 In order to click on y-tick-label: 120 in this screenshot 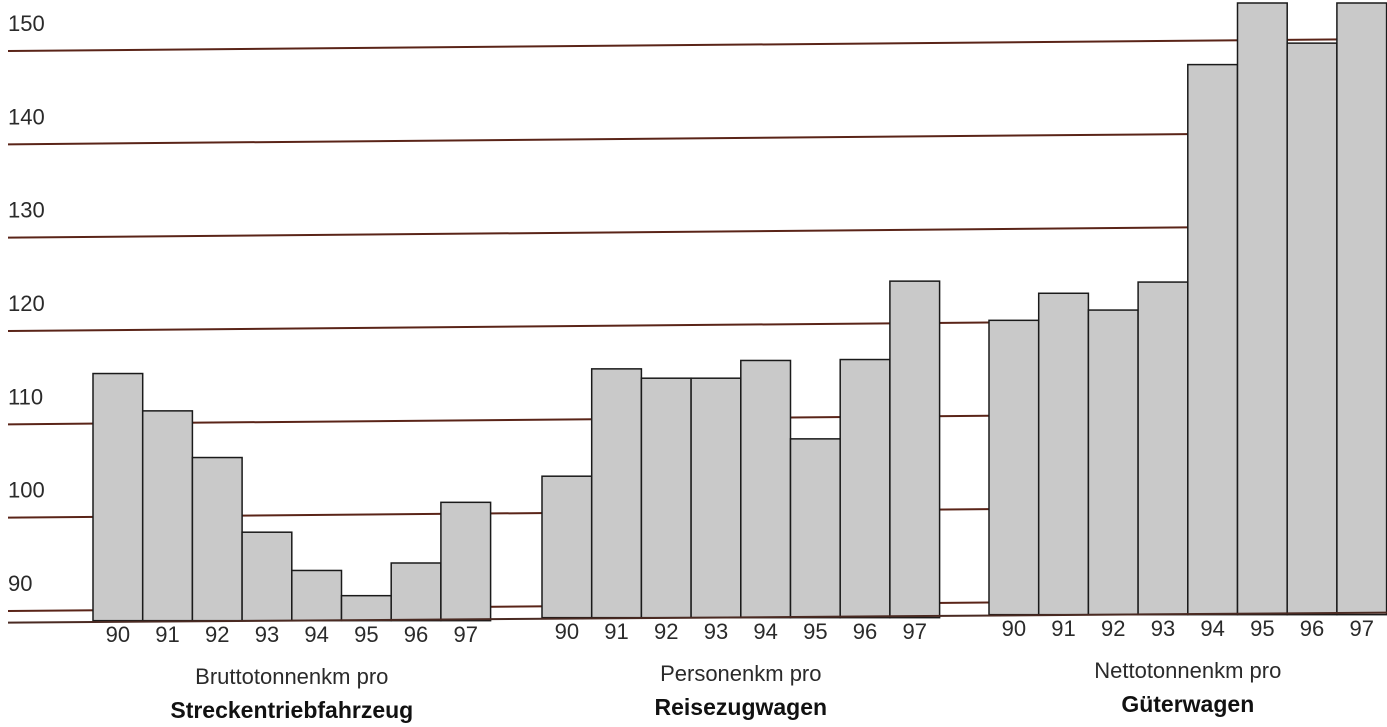, I will do `click(26, 303)`.